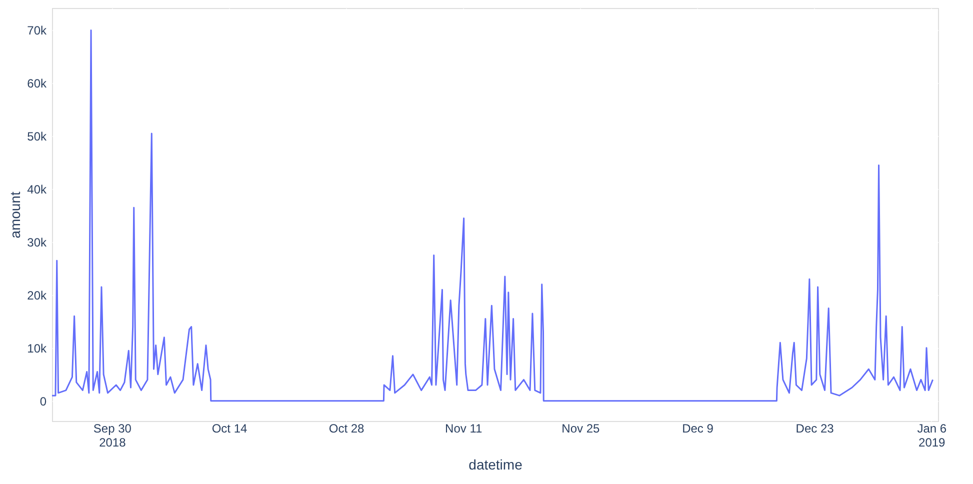 This screenshot has height=484, width=973. Describe the element at coordinates (37, 243) in the screenshot. I see `y-tick-label: 30k` at that location.